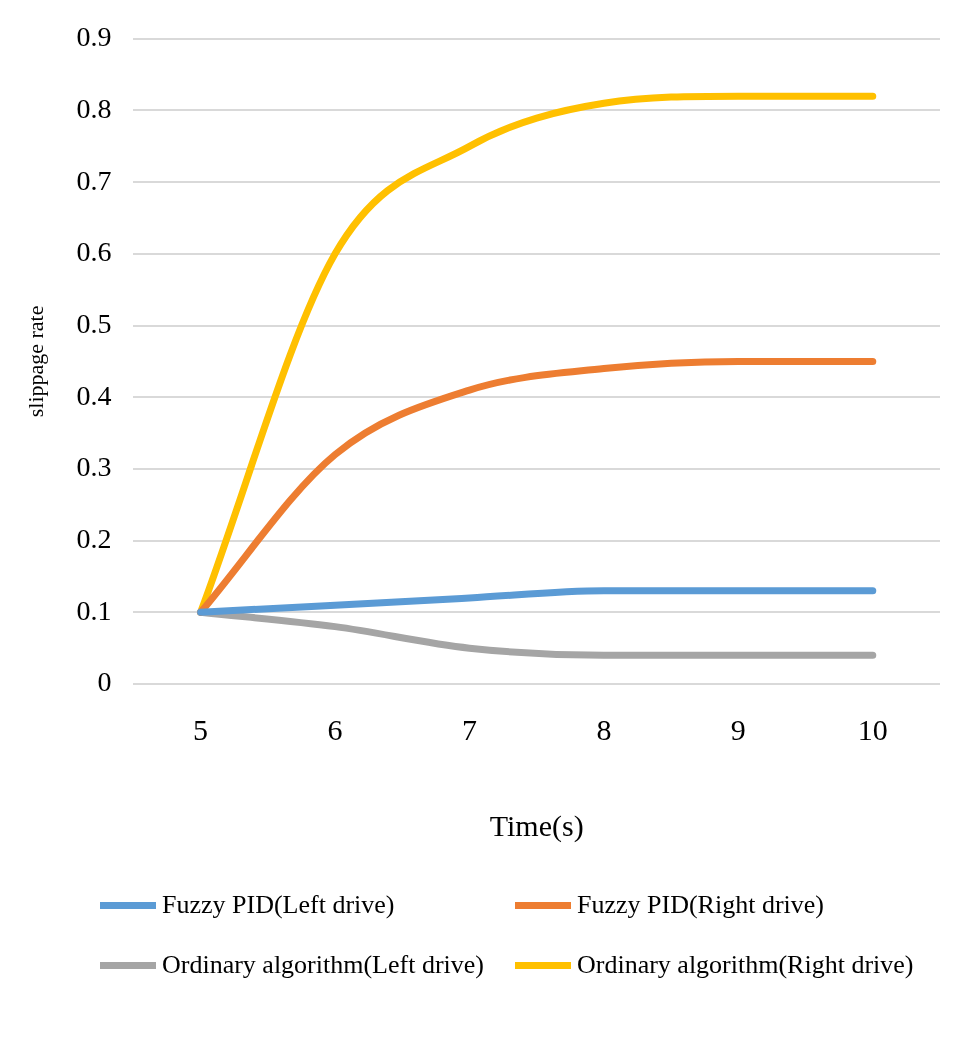 The height and width of the screenshot is (1052, 955). Describe the element at coordinates (604, 729) in the screenshot. I see `x-tick-label: 8` at that location.